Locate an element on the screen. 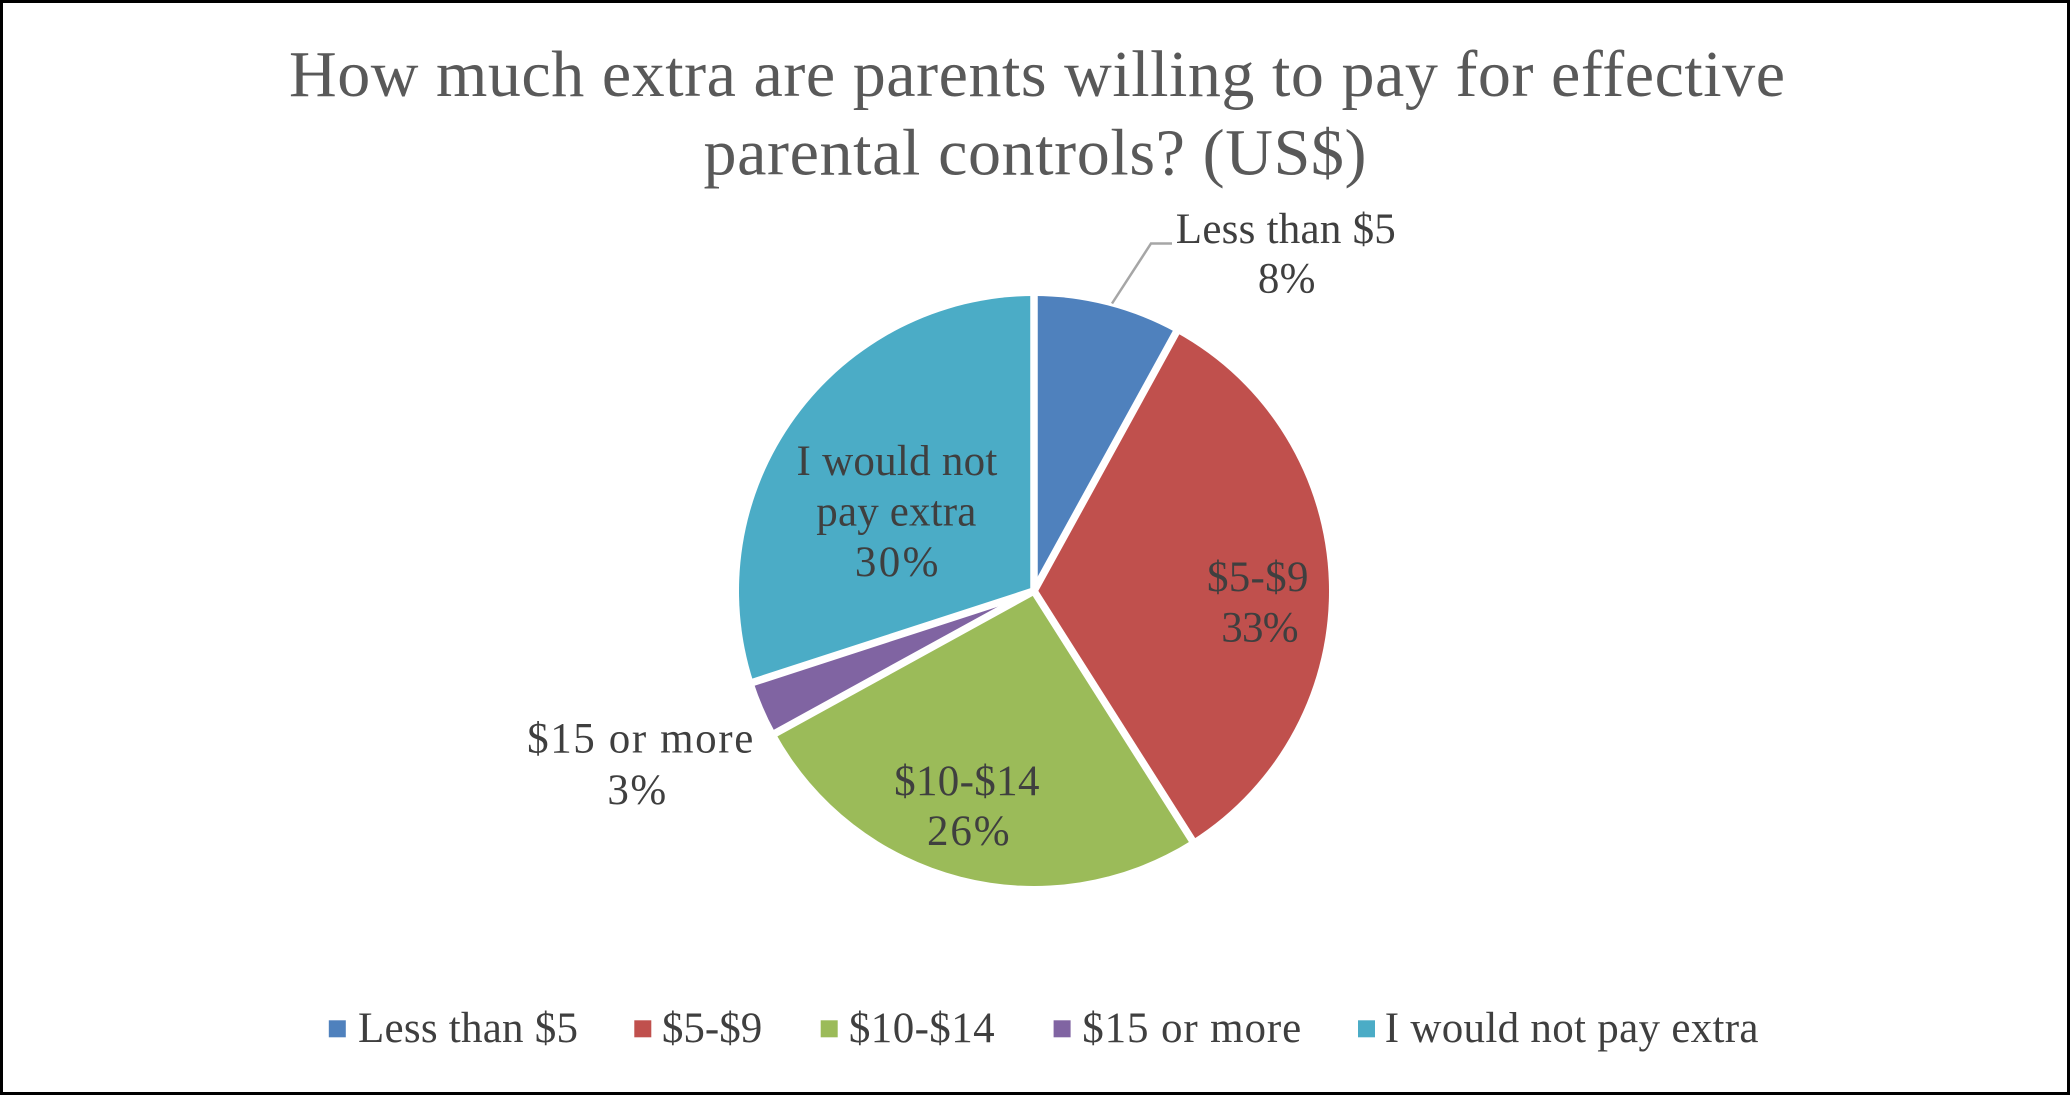 Image resolution: width=2070 pixels, height=1095 pixels. svg-text: 30% is located at coordinates (897, 562).